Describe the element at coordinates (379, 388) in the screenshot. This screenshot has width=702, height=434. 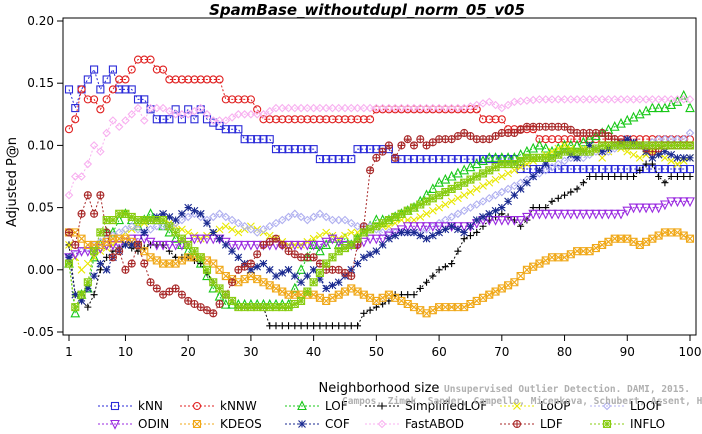
I see `x-axis-title: Neighborhood size` at that location.